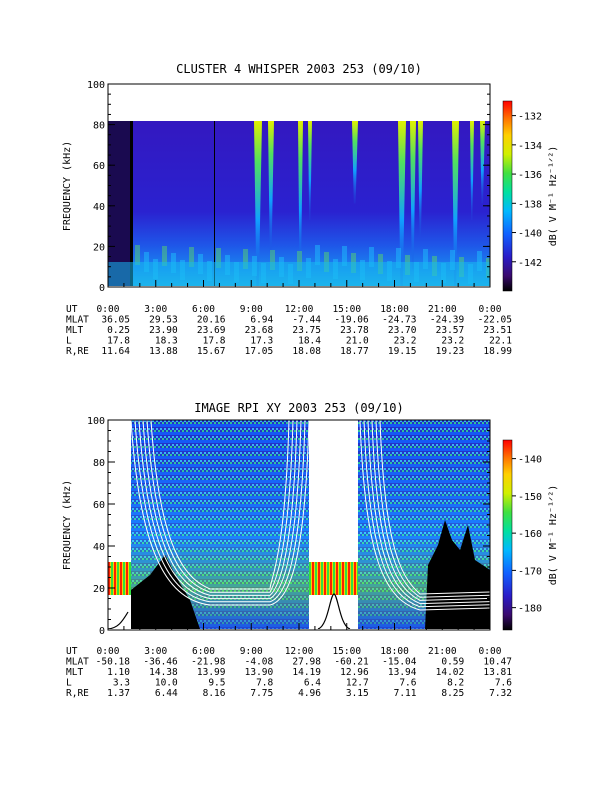 The image size is (600, 804). What do you see at coordinates (351, 320) in the screenshot?
I see `ephemeris-value: -19.06` at bounding box center [351, 320].